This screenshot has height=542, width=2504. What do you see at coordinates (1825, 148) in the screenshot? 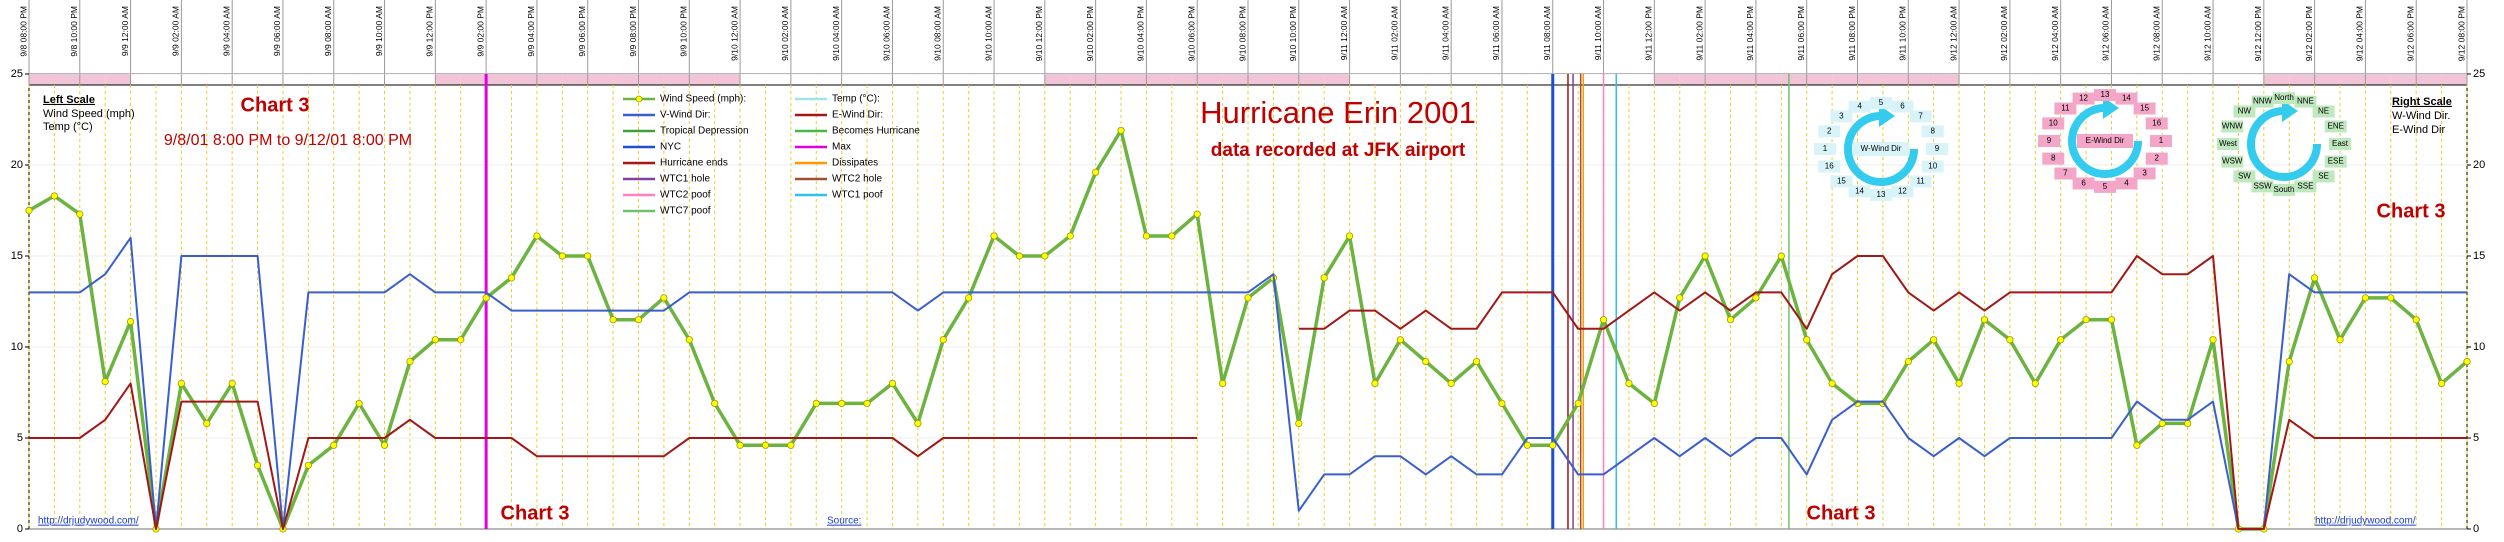
I see `diagram-point: 1` at bounding box center [1825, 148].